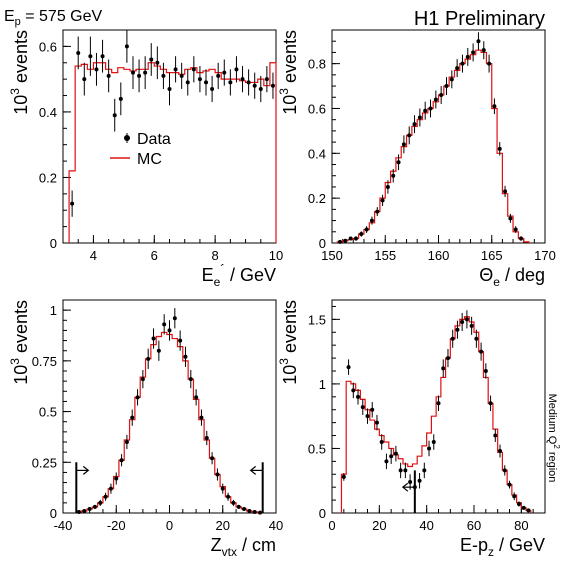 Image resolution: width=573 pixels, height=567 pixels. Describe the element at coordinates (521, 525) in the screenshot. I see `x-tick-label: 80` at that location.